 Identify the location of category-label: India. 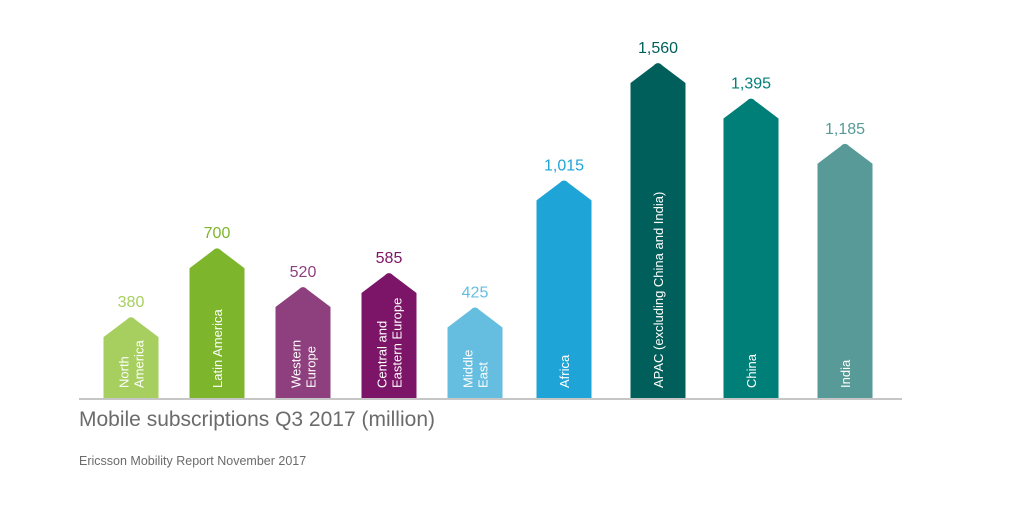
(845, 373).